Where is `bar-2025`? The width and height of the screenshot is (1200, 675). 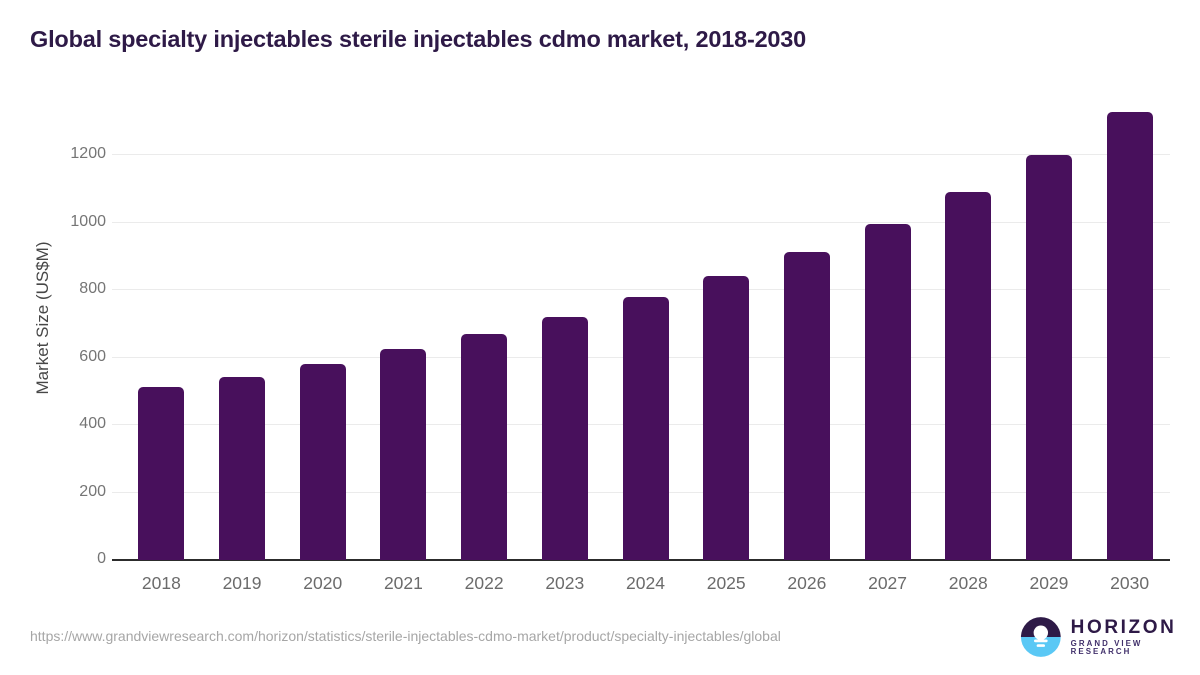 bar-2025 is located at coordinates (726, 418).